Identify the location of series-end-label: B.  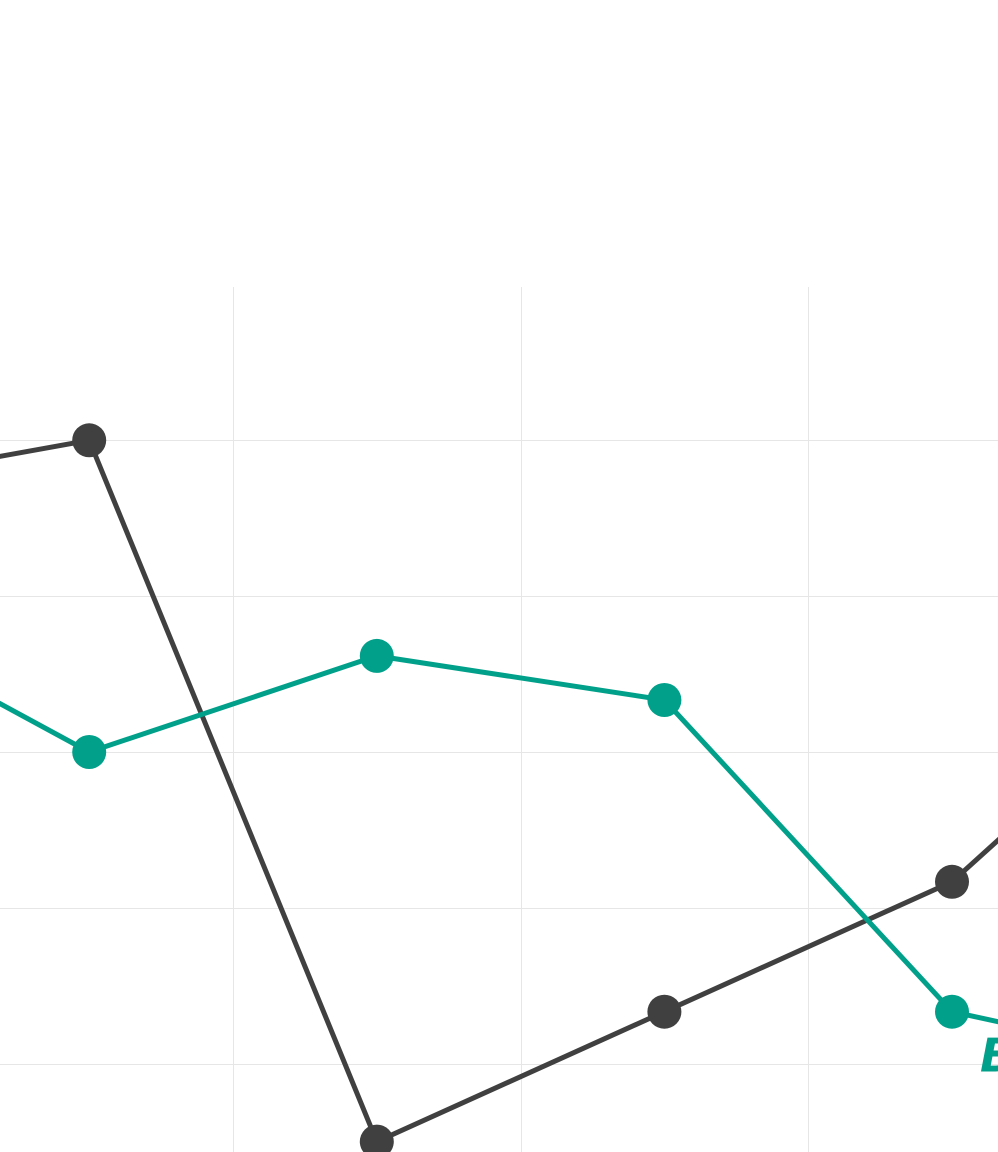
(989, 1056).